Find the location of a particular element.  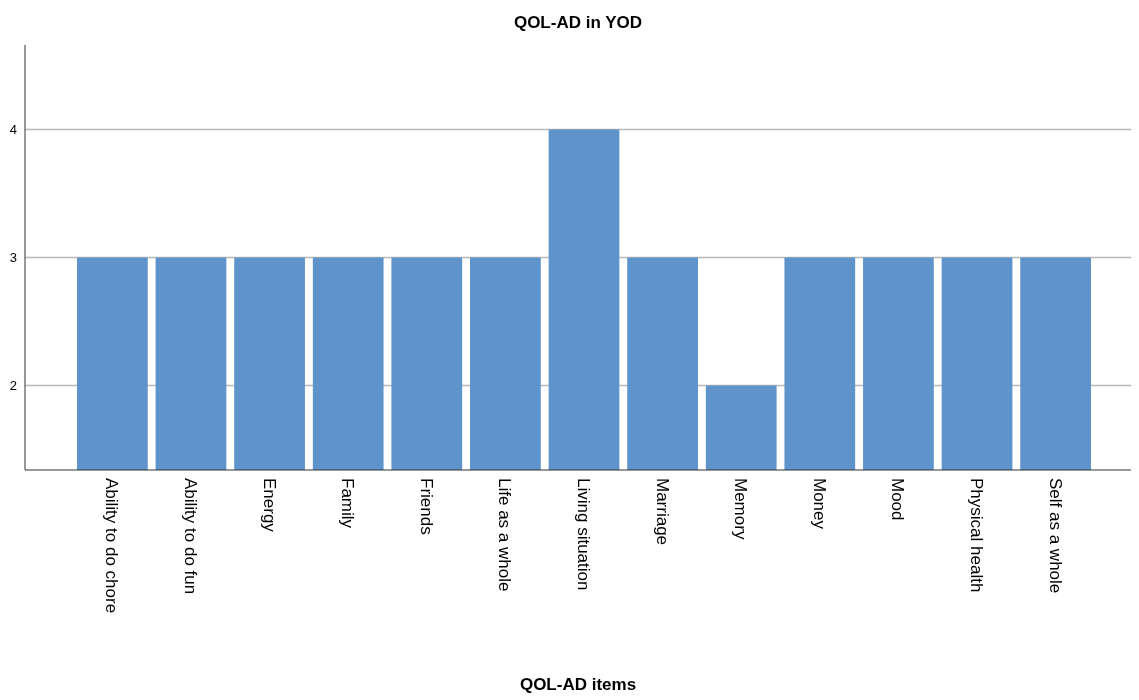

x-tick-label: Ability to do chore is located at coordinates (112, 546).